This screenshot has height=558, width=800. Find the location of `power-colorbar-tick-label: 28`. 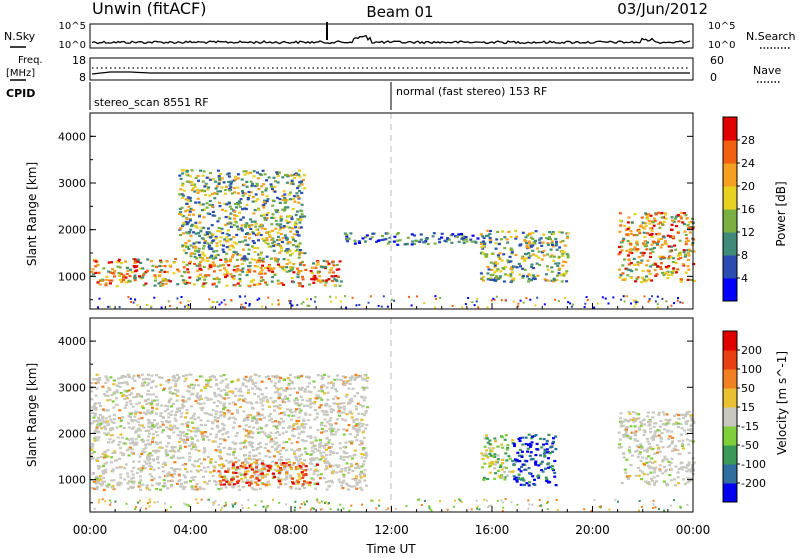

power-colorbar-tick-label: 28 is located at coordinates (748, 140).